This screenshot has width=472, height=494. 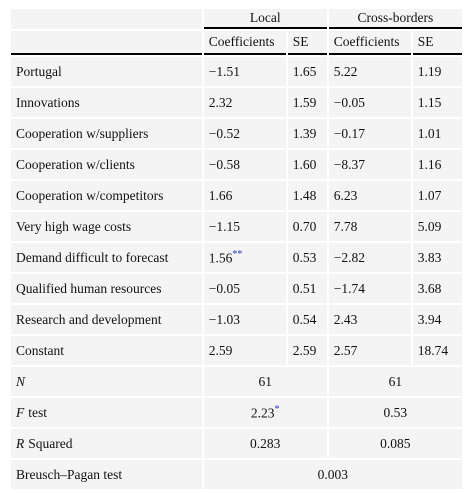 I want to click on cell-value: Local, so click(x=265, y=17).